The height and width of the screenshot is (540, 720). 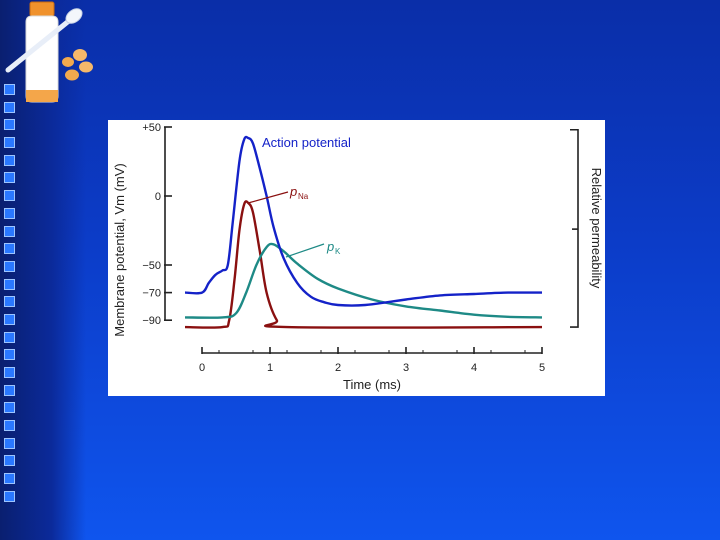 I want to click on annotation-leader-pk, so click(x=305, y=250).